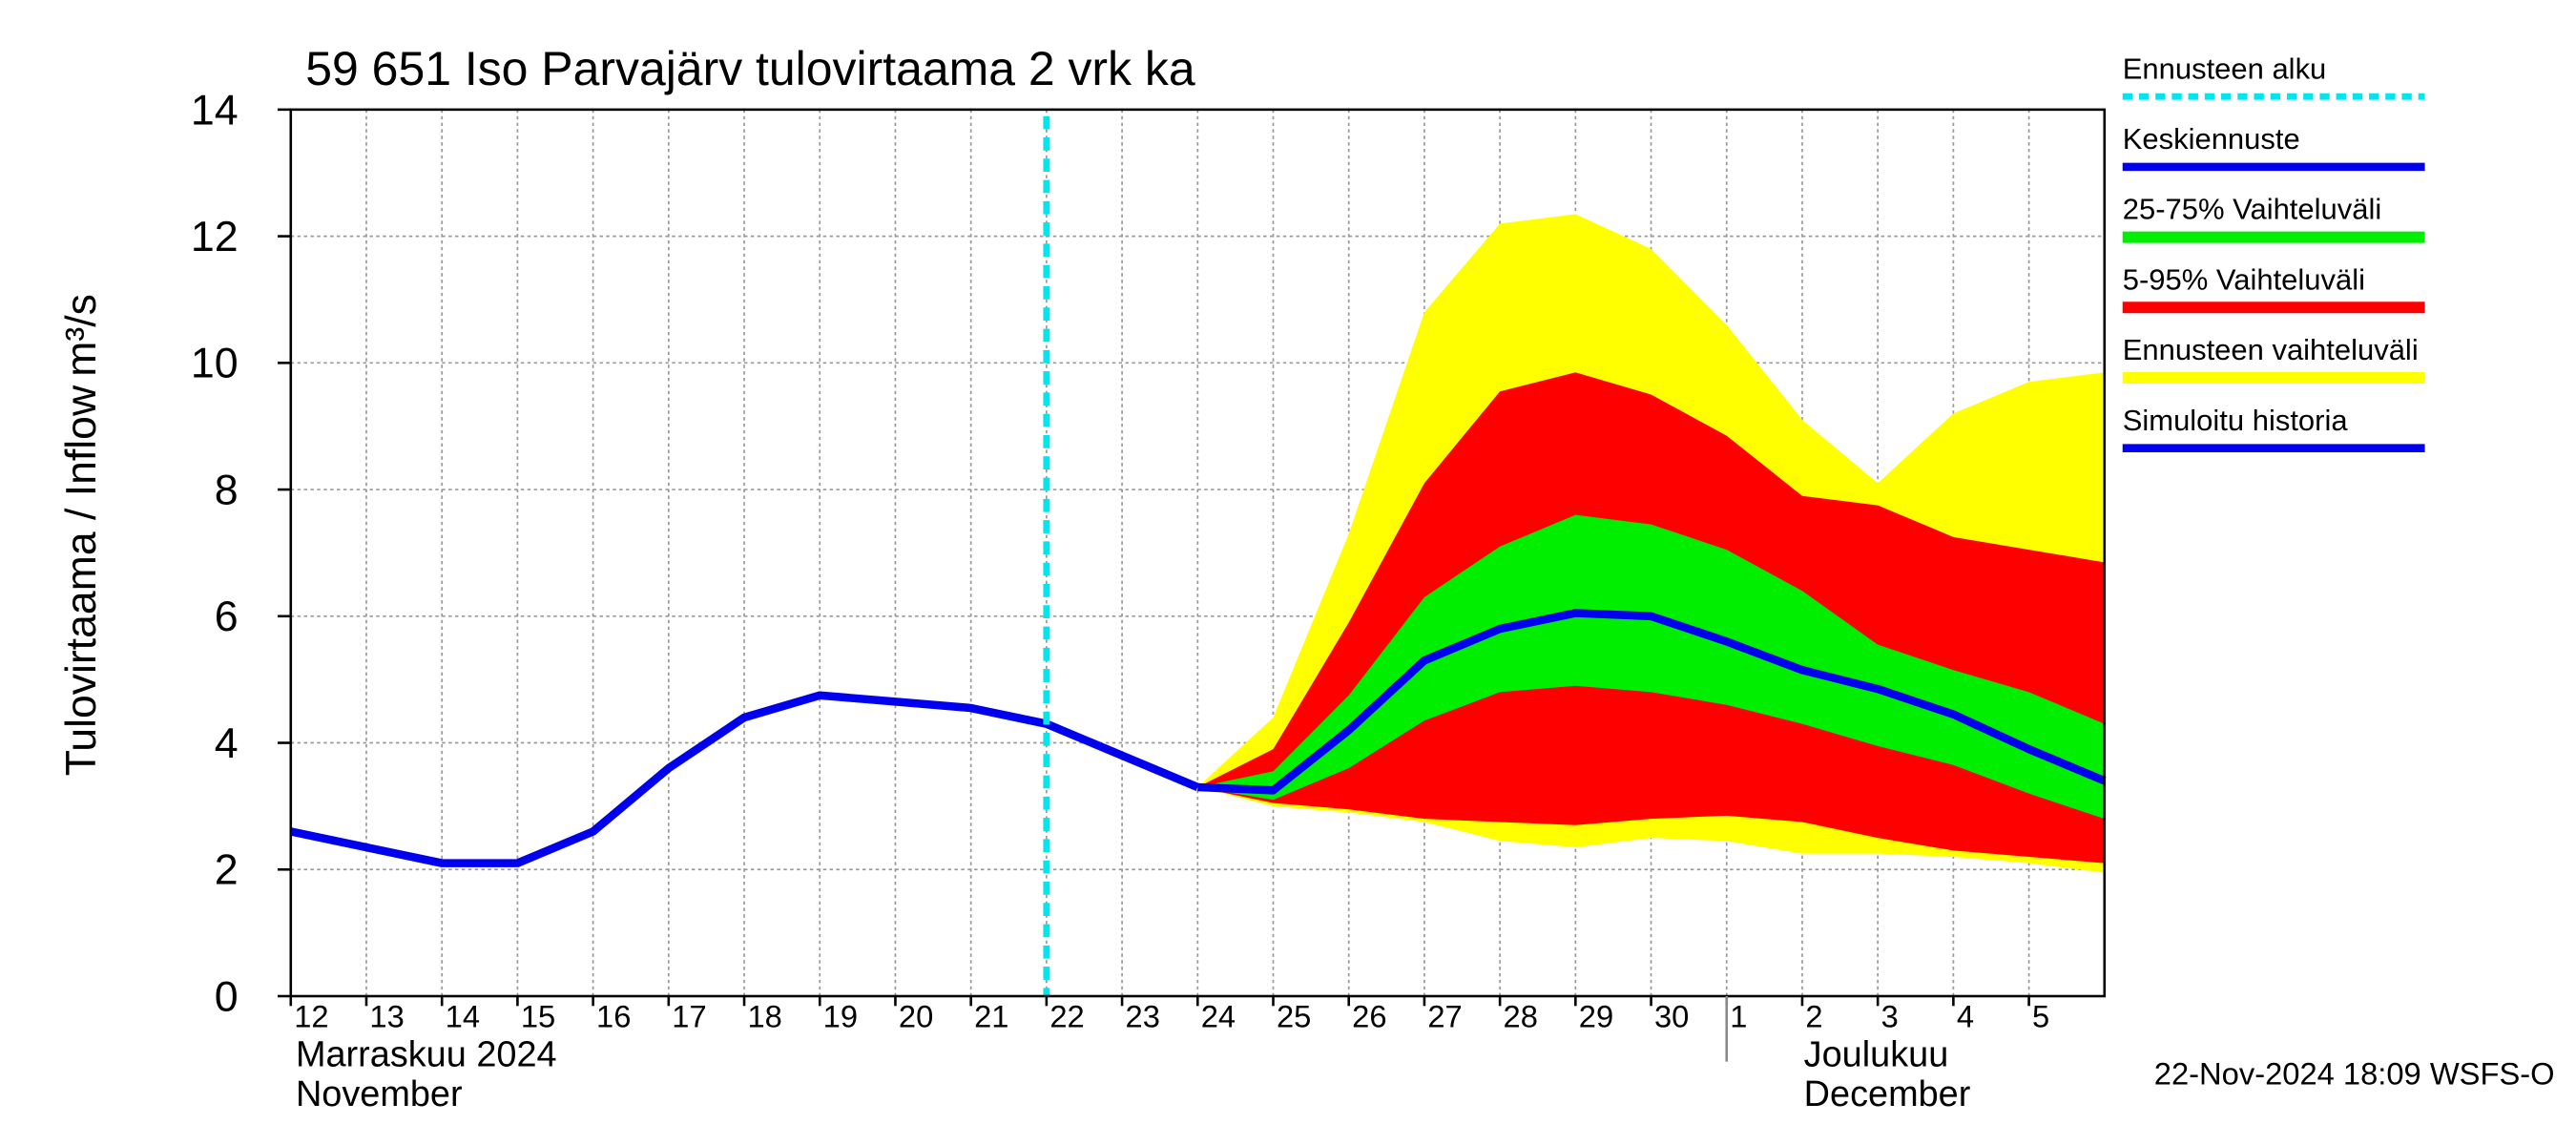  Describe the element at coordinates (1738, 1017) in the screenshot. I see `x-tick-label: 1` at that location.